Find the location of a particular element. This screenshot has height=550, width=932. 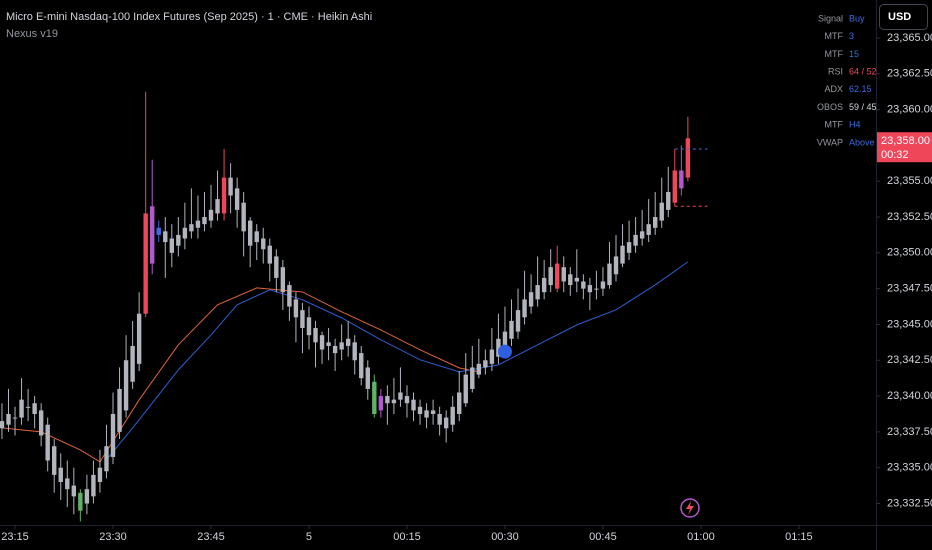

x-tick-label: 01:00 is located at coordinates (701, 537).